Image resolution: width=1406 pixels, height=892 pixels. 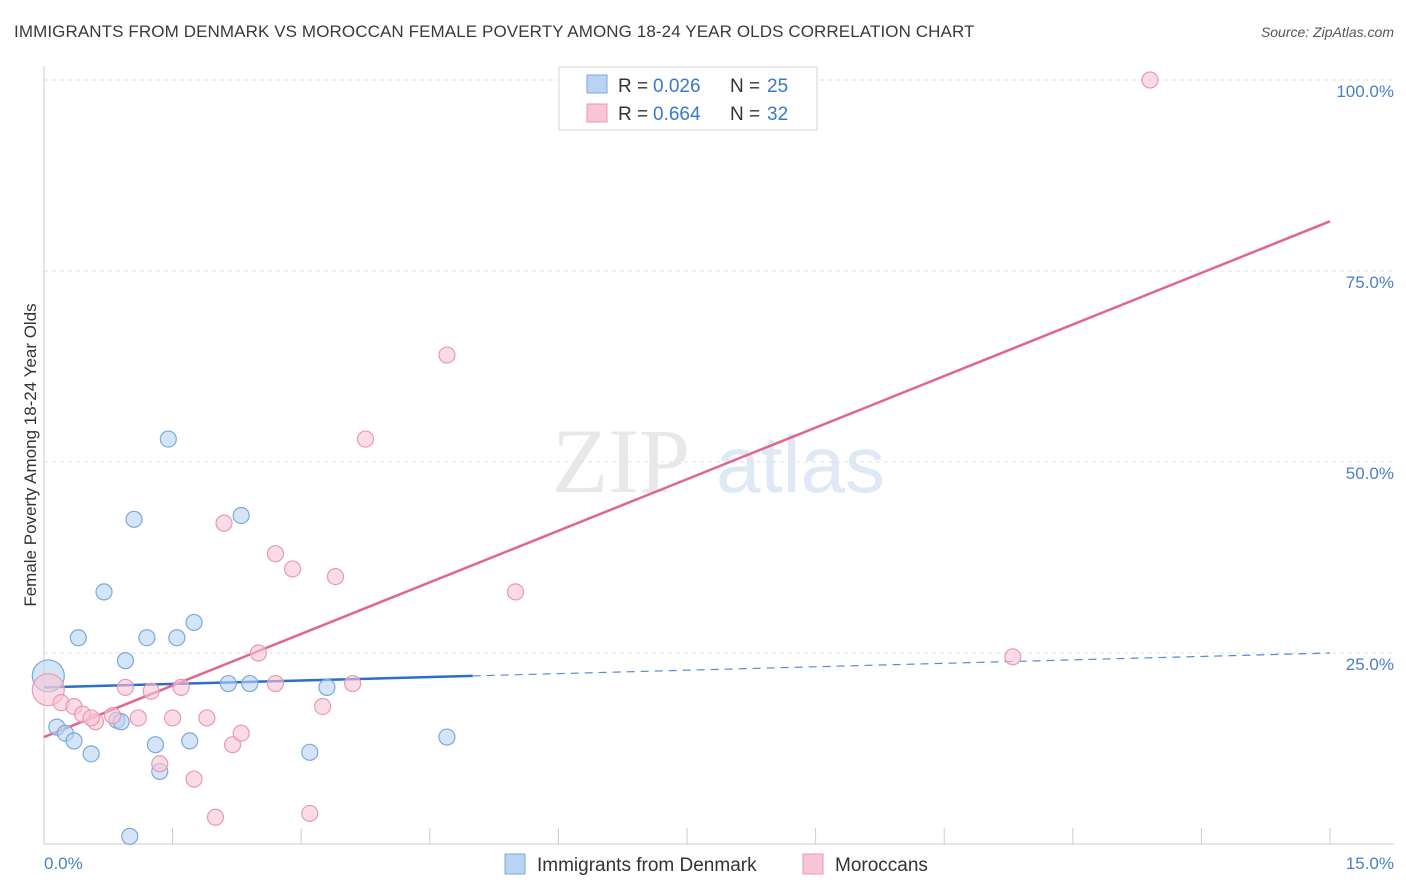 I want to click on trend-line-denmark-dashed, so click(x=901, y=664).